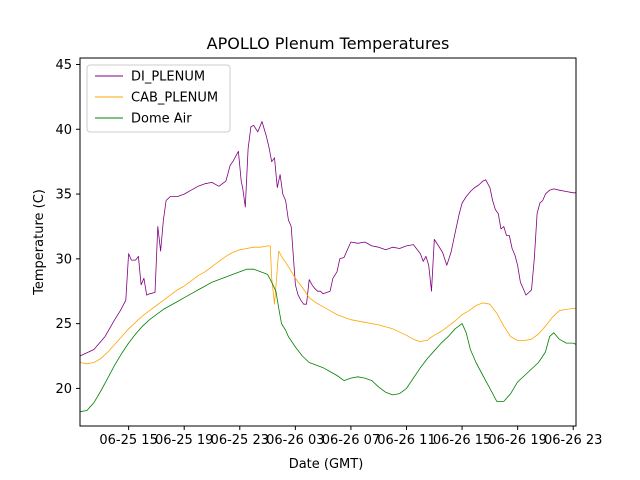 The image size is (640, 480). I want to click on y-axis-label: Temperature (C), so click(39, 242).